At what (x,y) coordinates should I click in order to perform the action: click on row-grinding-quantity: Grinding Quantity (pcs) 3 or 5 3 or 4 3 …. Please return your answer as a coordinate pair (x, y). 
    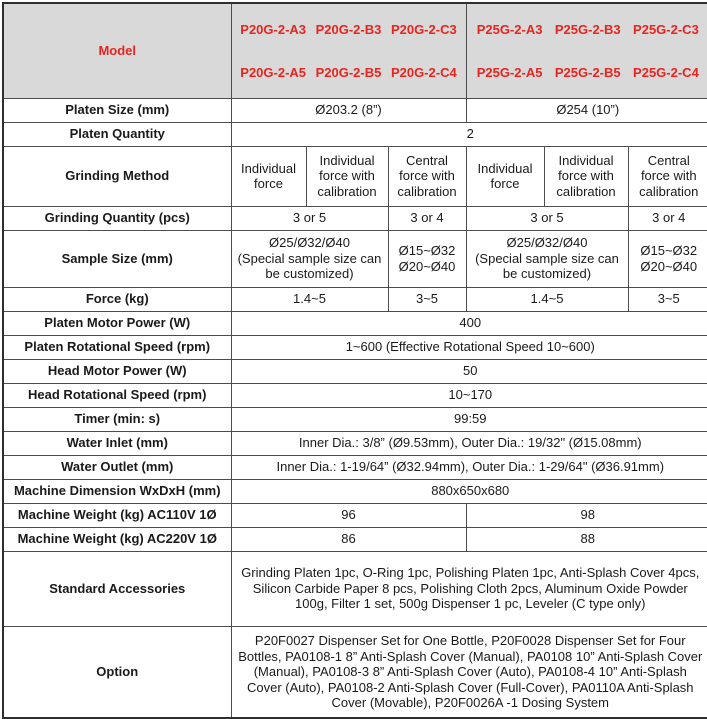
    Looking at the image, I should click on (354, 218).